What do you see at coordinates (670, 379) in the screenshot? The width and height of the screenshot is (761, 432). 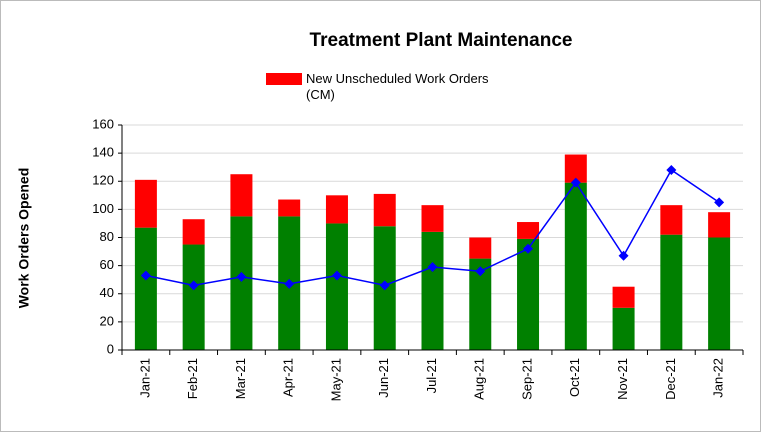 I see `x-tick-label: Dec-21` at bounding box center [670, 379].